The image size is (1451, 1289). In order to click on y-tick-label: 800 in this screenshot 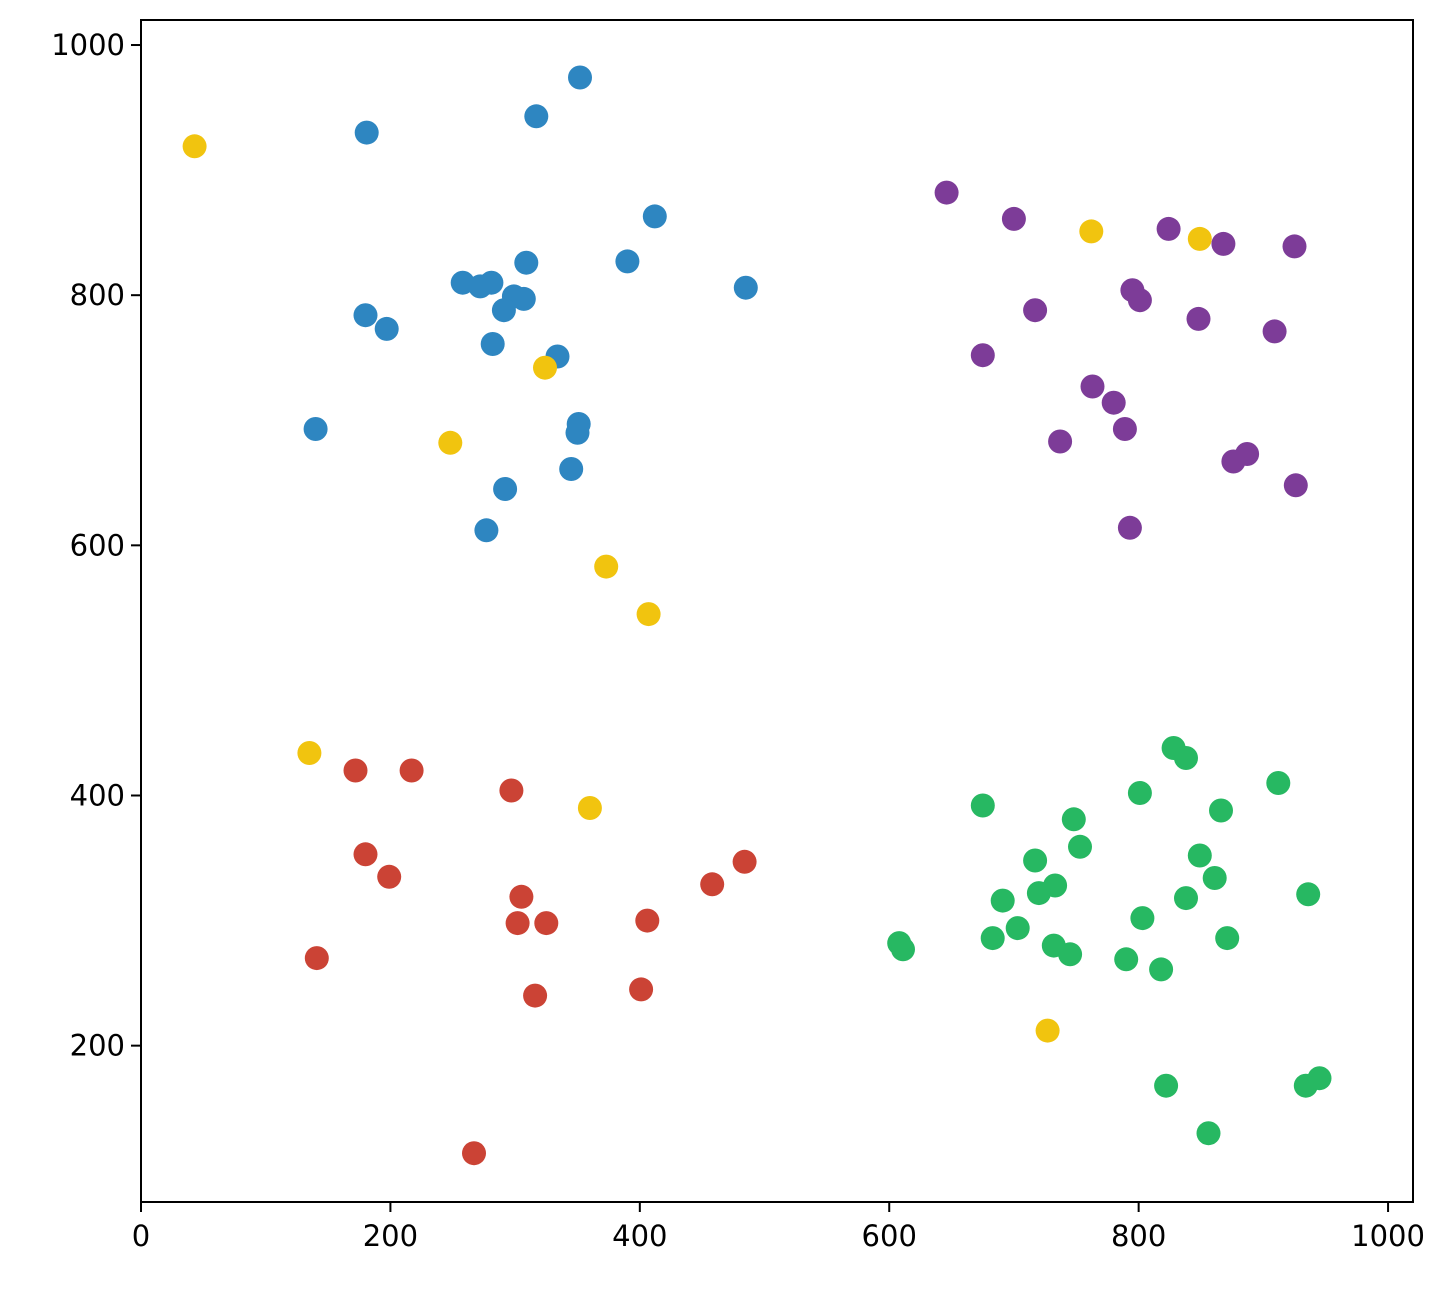, I will do `click(97, 295)`.